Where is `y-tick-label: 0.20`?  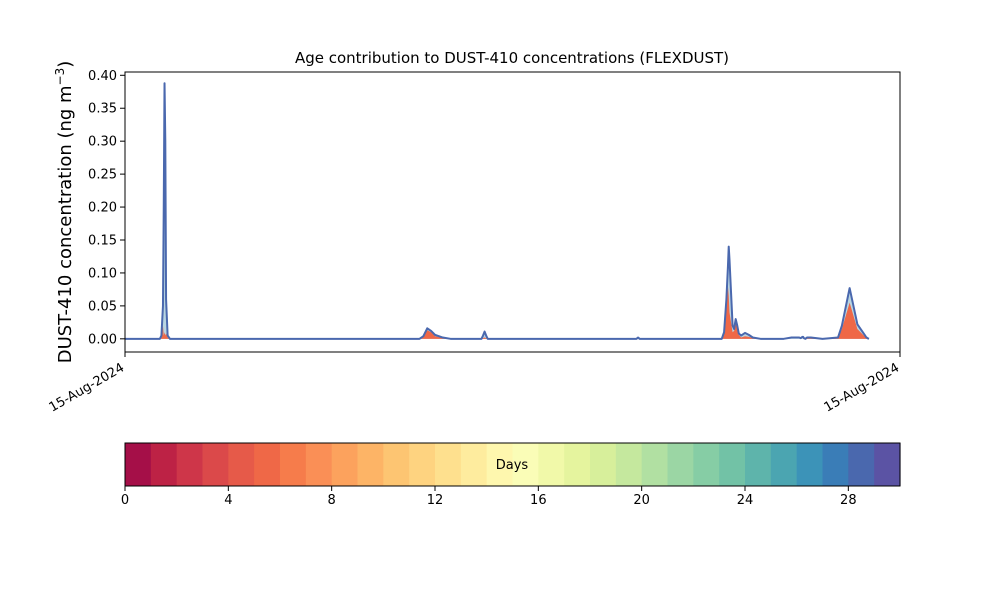
y-tick-label: 0.20 is located at coordinates (102, 208).